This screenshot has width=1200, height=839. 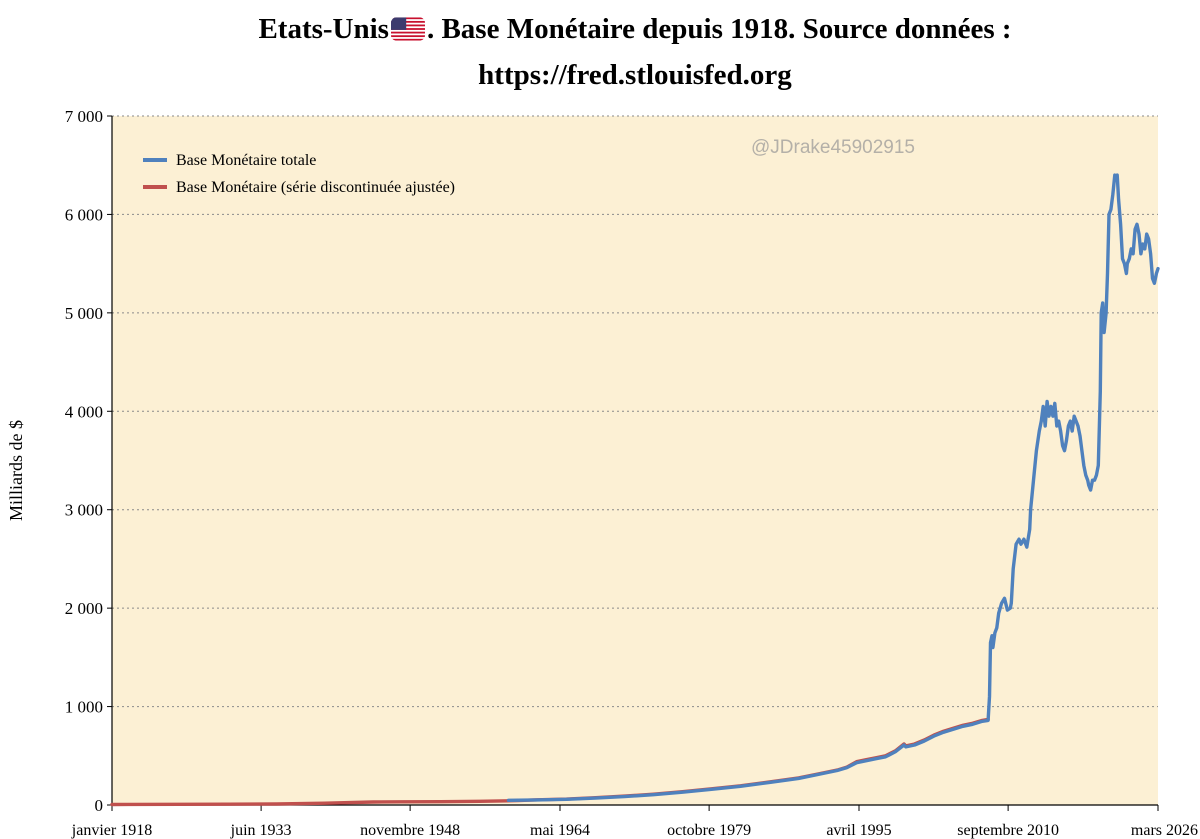 I want to click on y-tick-label: 0, so click(x=99, y=805).